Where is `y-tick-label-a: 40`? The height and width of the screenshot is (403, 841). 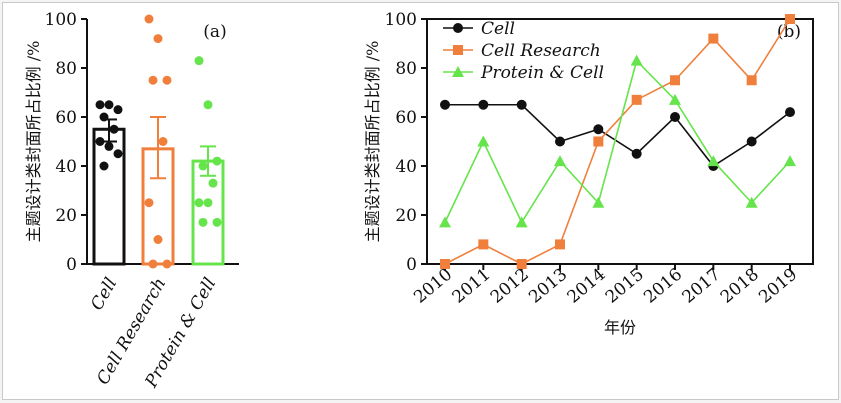 y-tick-label-a: 40 is located at coordinates (66, 167).